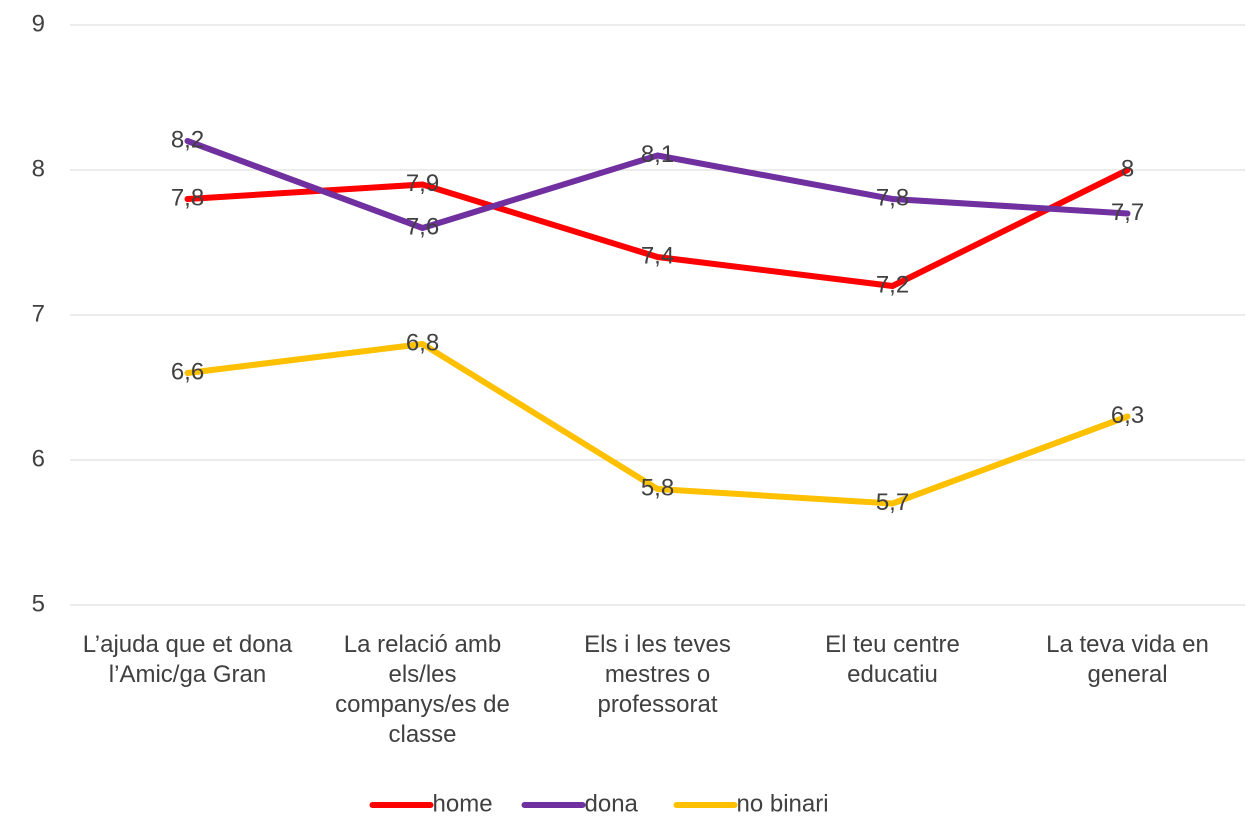 The height and width of the screenshot is (824, 1246). Describe the element at coordinates (892, 659) in the screenshot. I see `x-tick-label: El teu centre educatiu` at that location.